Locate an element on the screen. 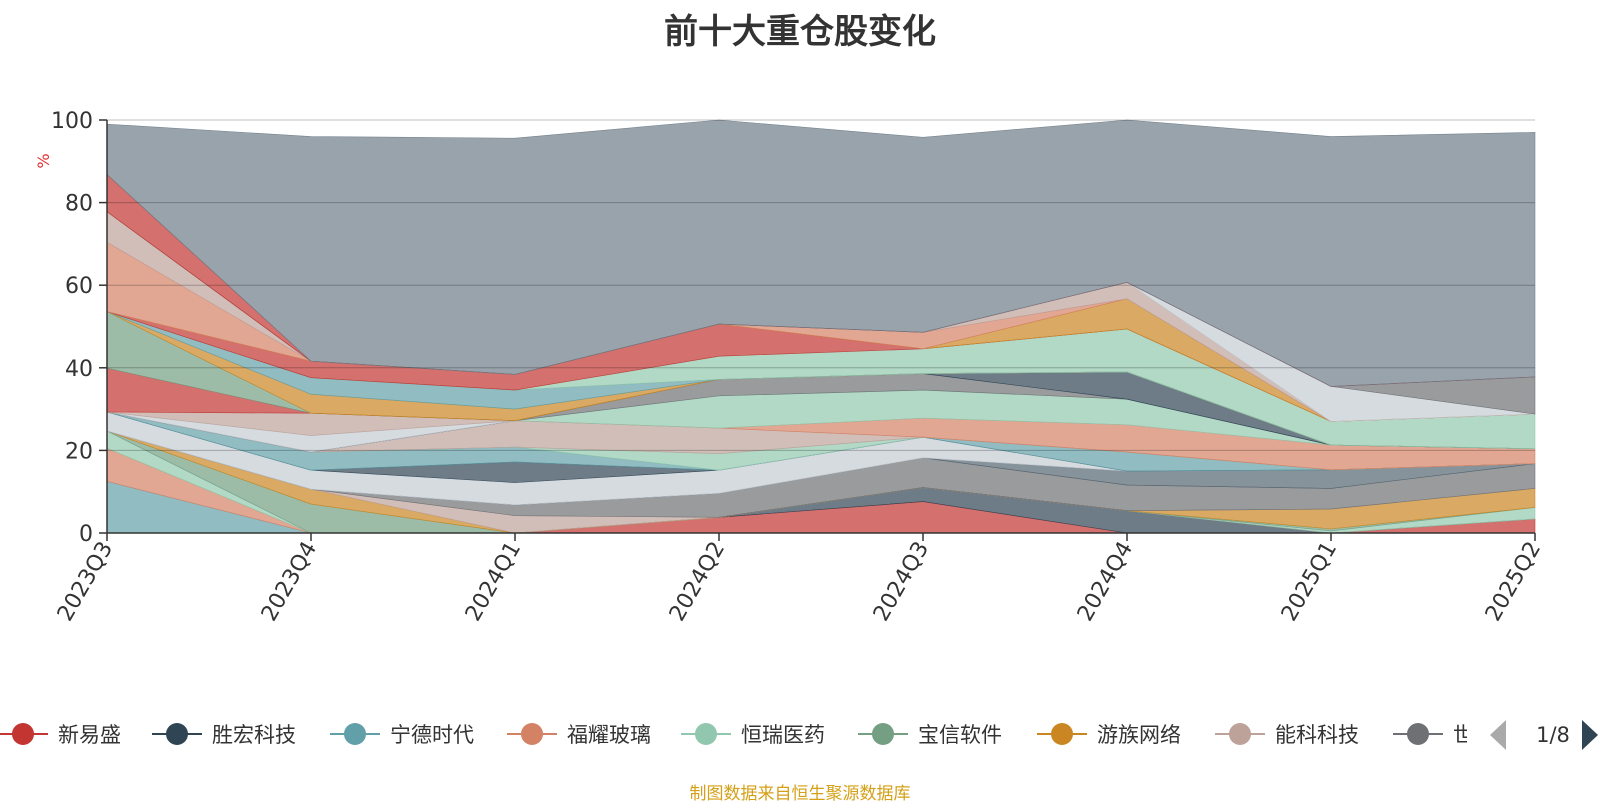 The height and width of the screenshot is (804, 1600). source-note: 制图数据来自恒生聚源数据库 is located at coordinates (800, 794).